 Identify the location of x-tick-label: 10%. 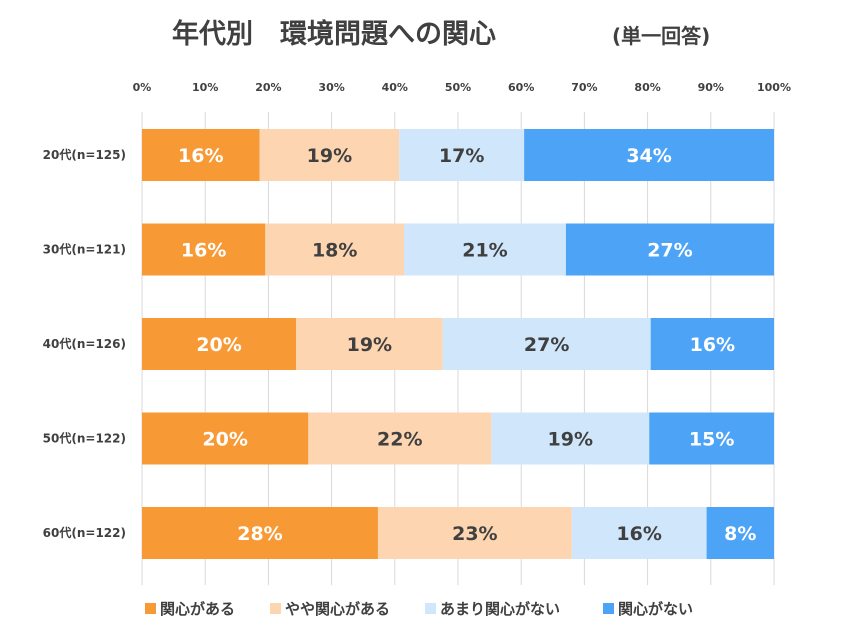
(205, 87).